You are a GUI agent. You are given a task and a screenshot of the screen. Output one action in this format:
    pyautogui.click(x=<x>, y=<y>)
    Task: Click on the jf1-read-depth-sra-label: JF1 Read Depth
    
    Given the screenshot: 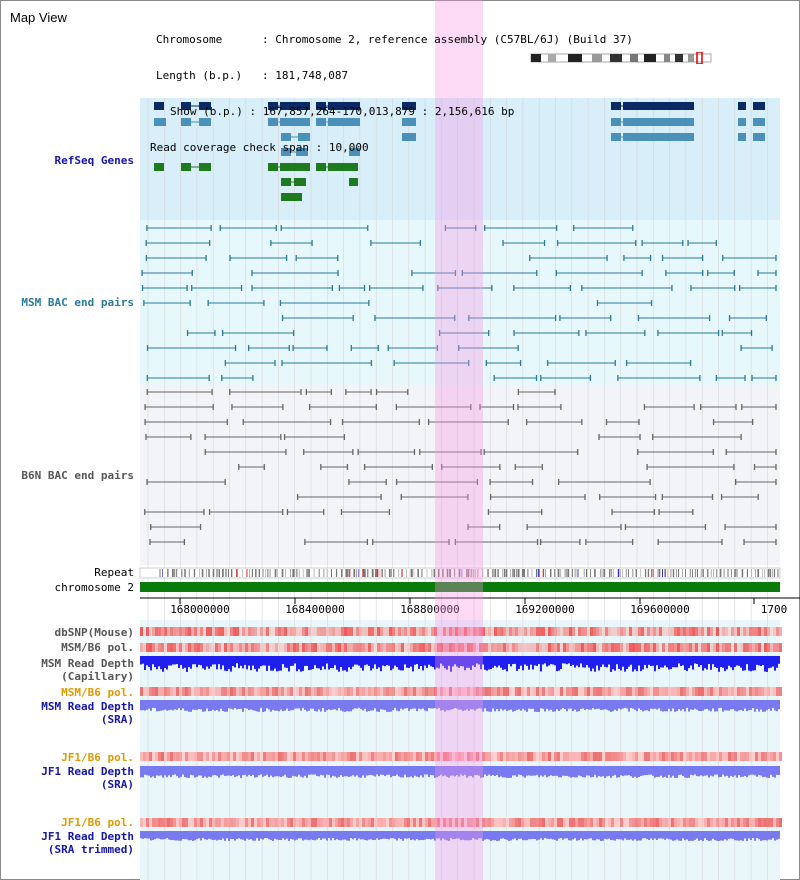 What is the action you would take?
    pyautogui.click(x=87, y=771)
    